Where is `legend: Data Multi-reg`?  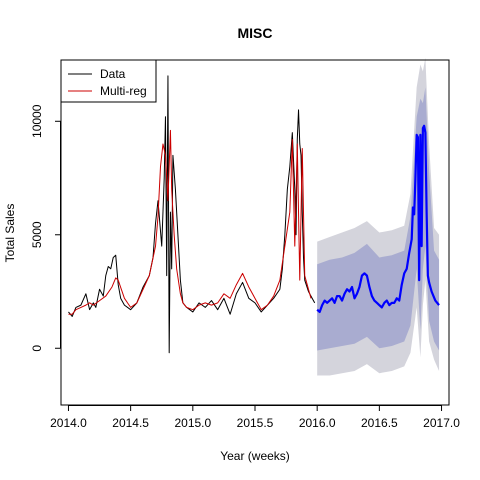
legend: Data Multi-reg is located at coordinates (108, 81).